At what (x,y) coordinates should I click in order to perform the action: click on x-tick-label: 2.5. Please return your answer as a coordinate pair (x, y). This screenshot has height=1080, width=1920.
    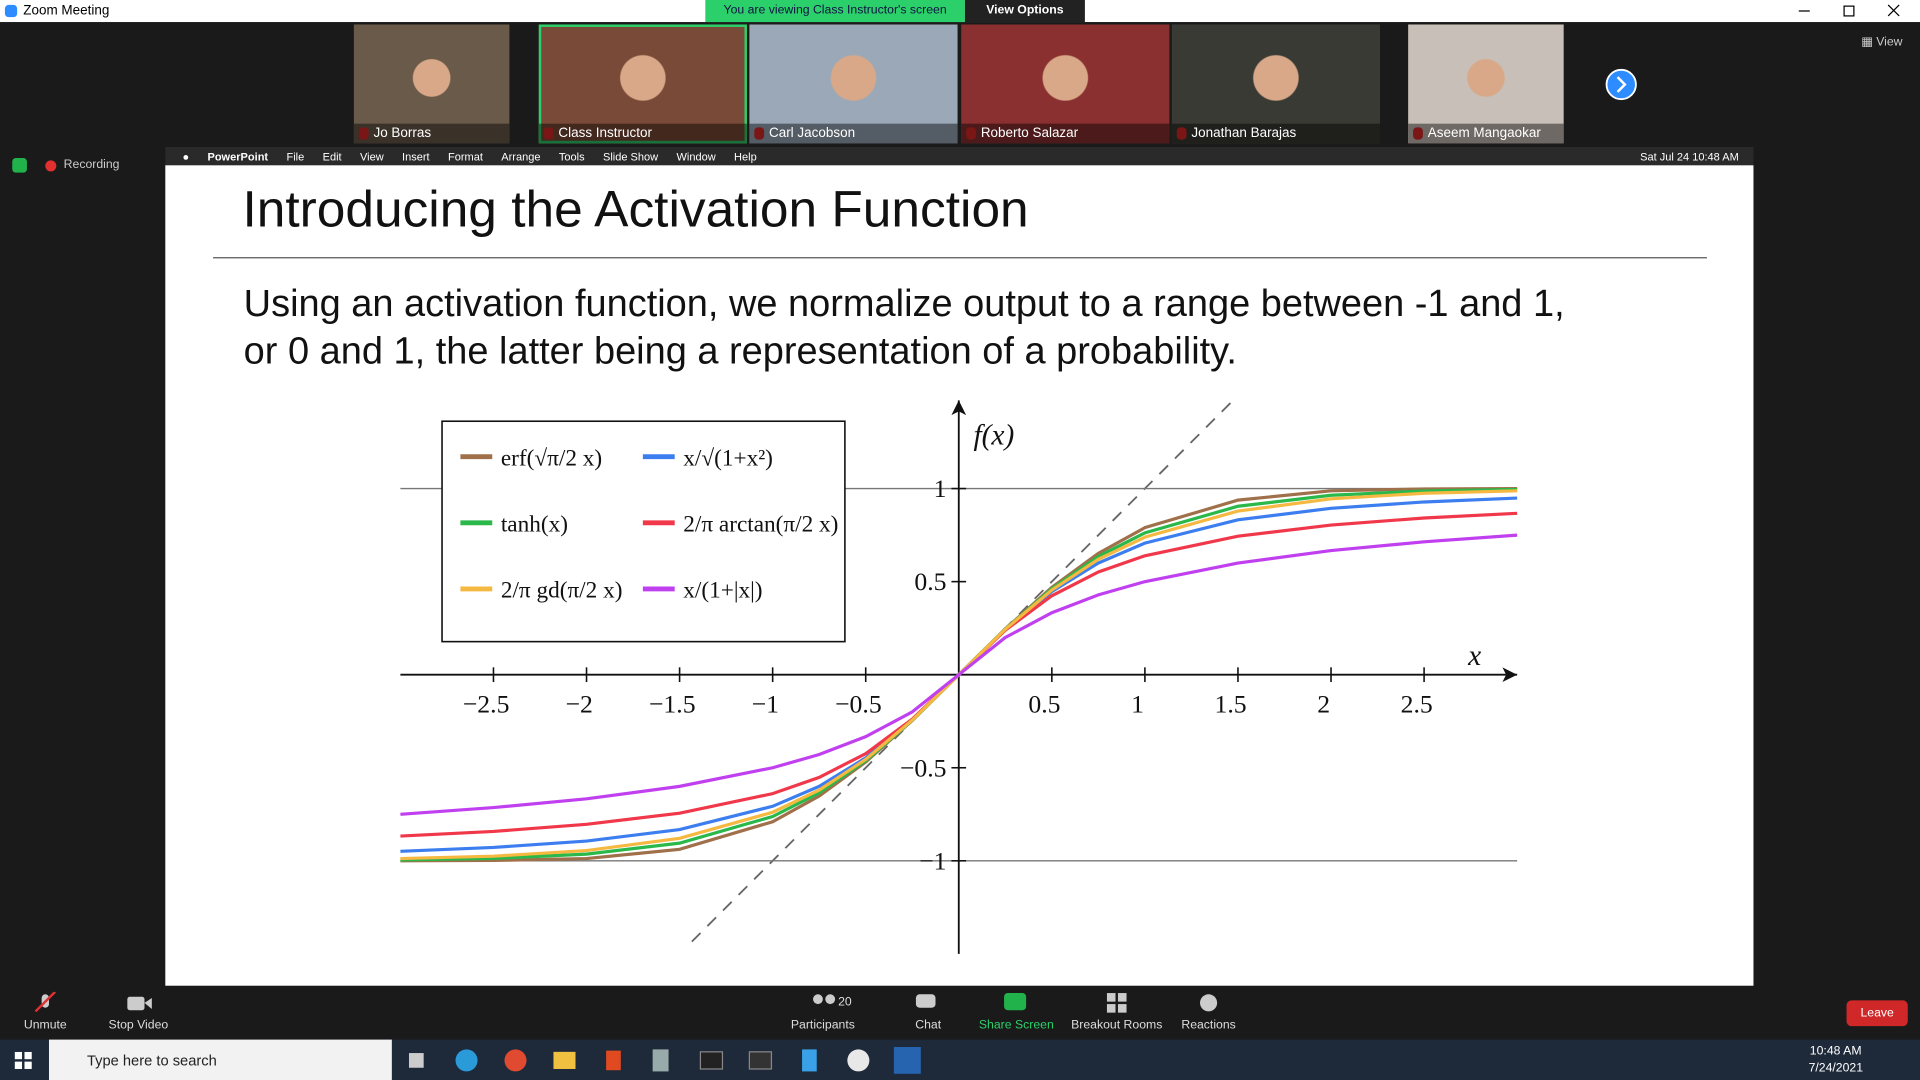
    Looking at the image, I should click on (1417, 704).